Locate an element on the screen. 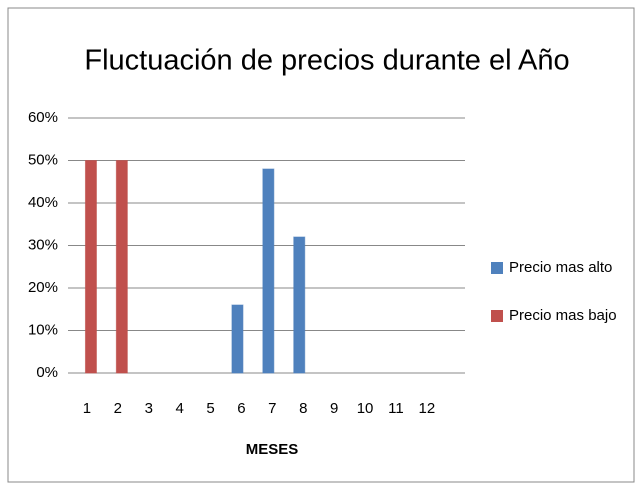  y-tick-label: 40% is located at coordinates (43, 202).